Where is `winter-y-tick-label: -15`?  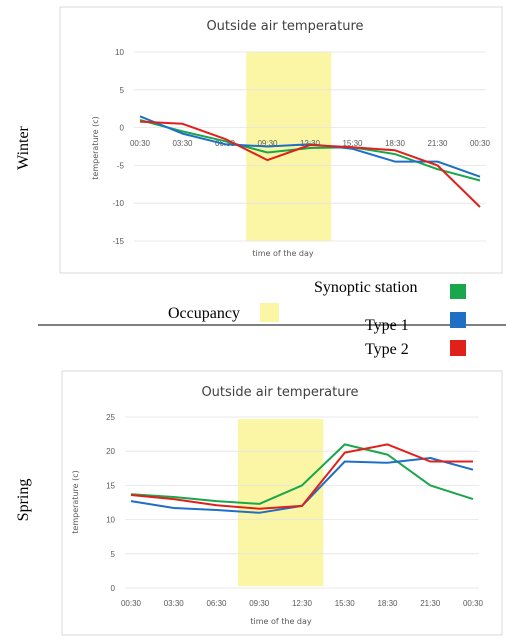
winter-y-tick-label: -15 is located at coordinates (118, 241).